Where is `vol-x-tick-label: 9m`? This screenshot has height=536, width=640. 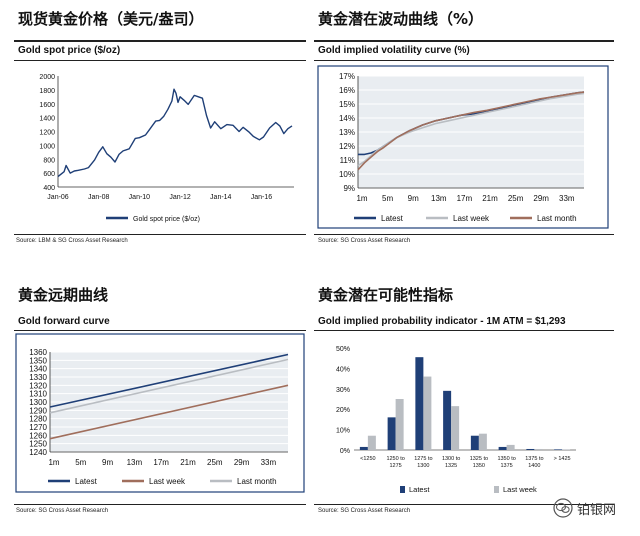 vol-x-tick-label: 9m is located at coordinates (413, 198).